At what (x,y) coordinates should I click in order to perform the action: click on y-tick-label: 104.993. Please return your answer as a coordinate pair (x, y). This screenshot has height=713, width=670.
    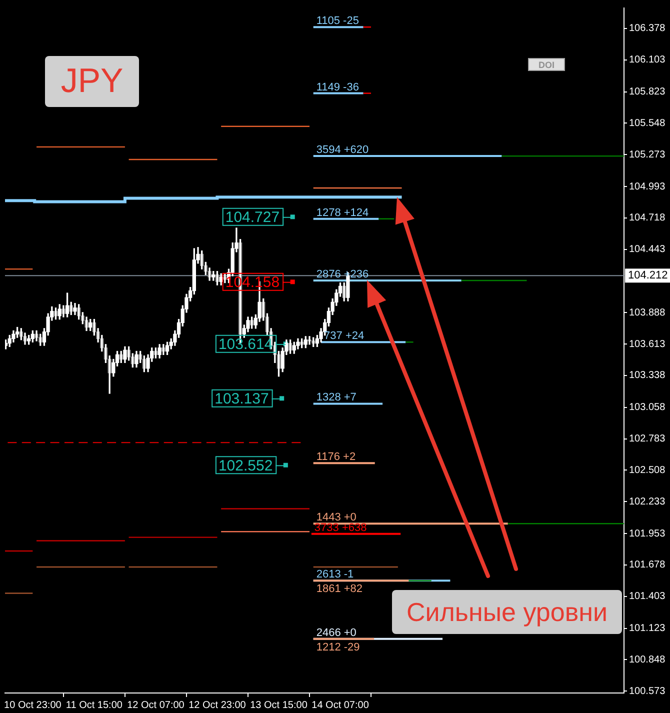
    Looking at the image, I should click on (647, 186).